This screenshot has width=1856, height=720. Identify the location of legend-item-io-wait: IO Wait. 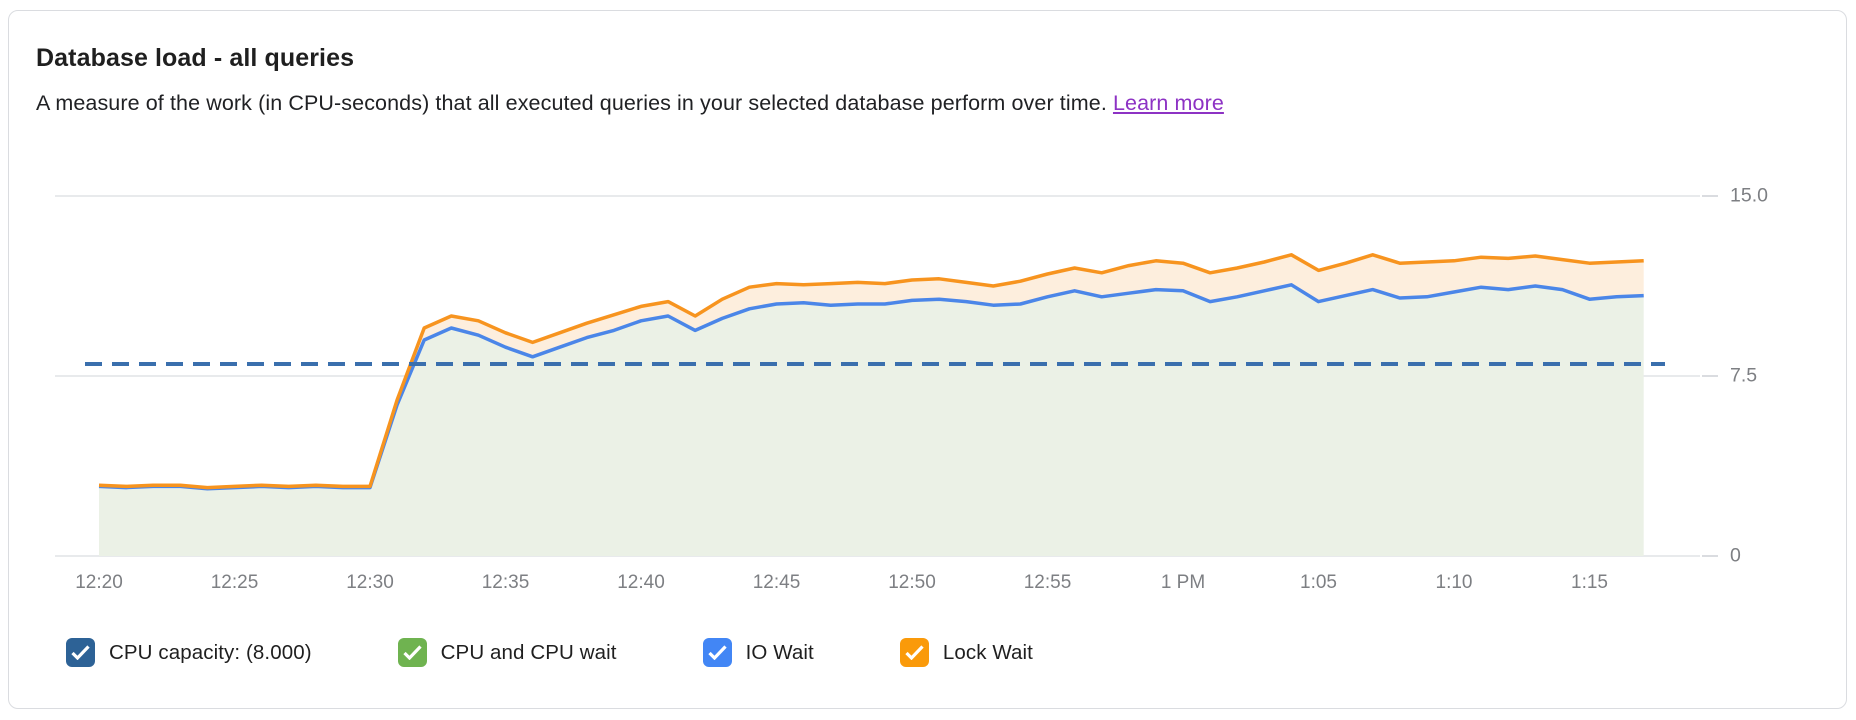
(758, 652).